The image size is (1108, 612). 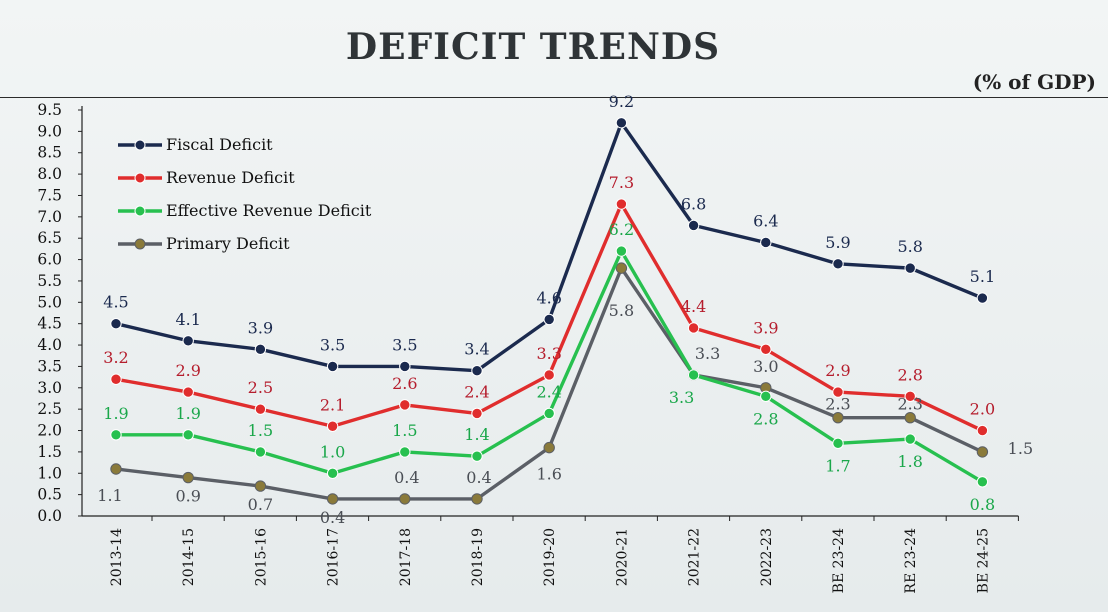 I want to click on fiscal-deficit-data-label: 9.2, so click(x=621, y=101).